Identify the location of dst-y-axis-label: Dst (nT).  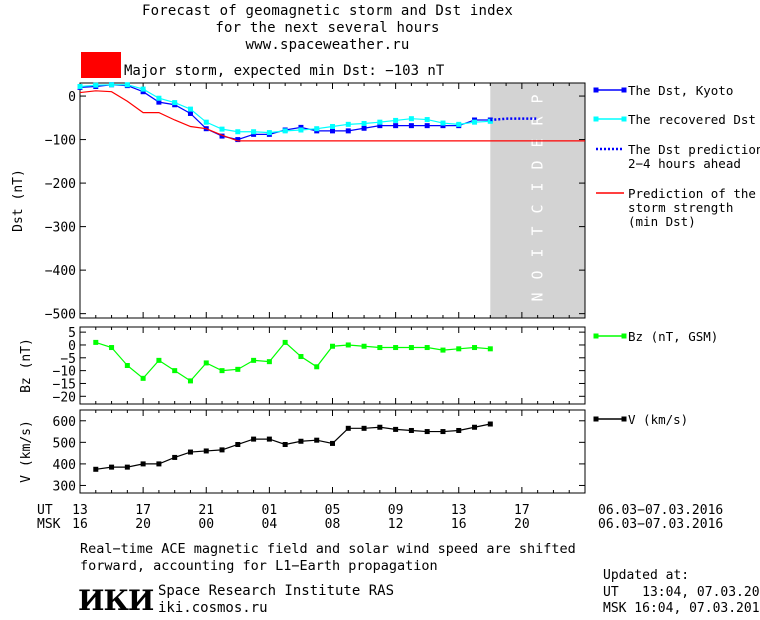
(18, 200).